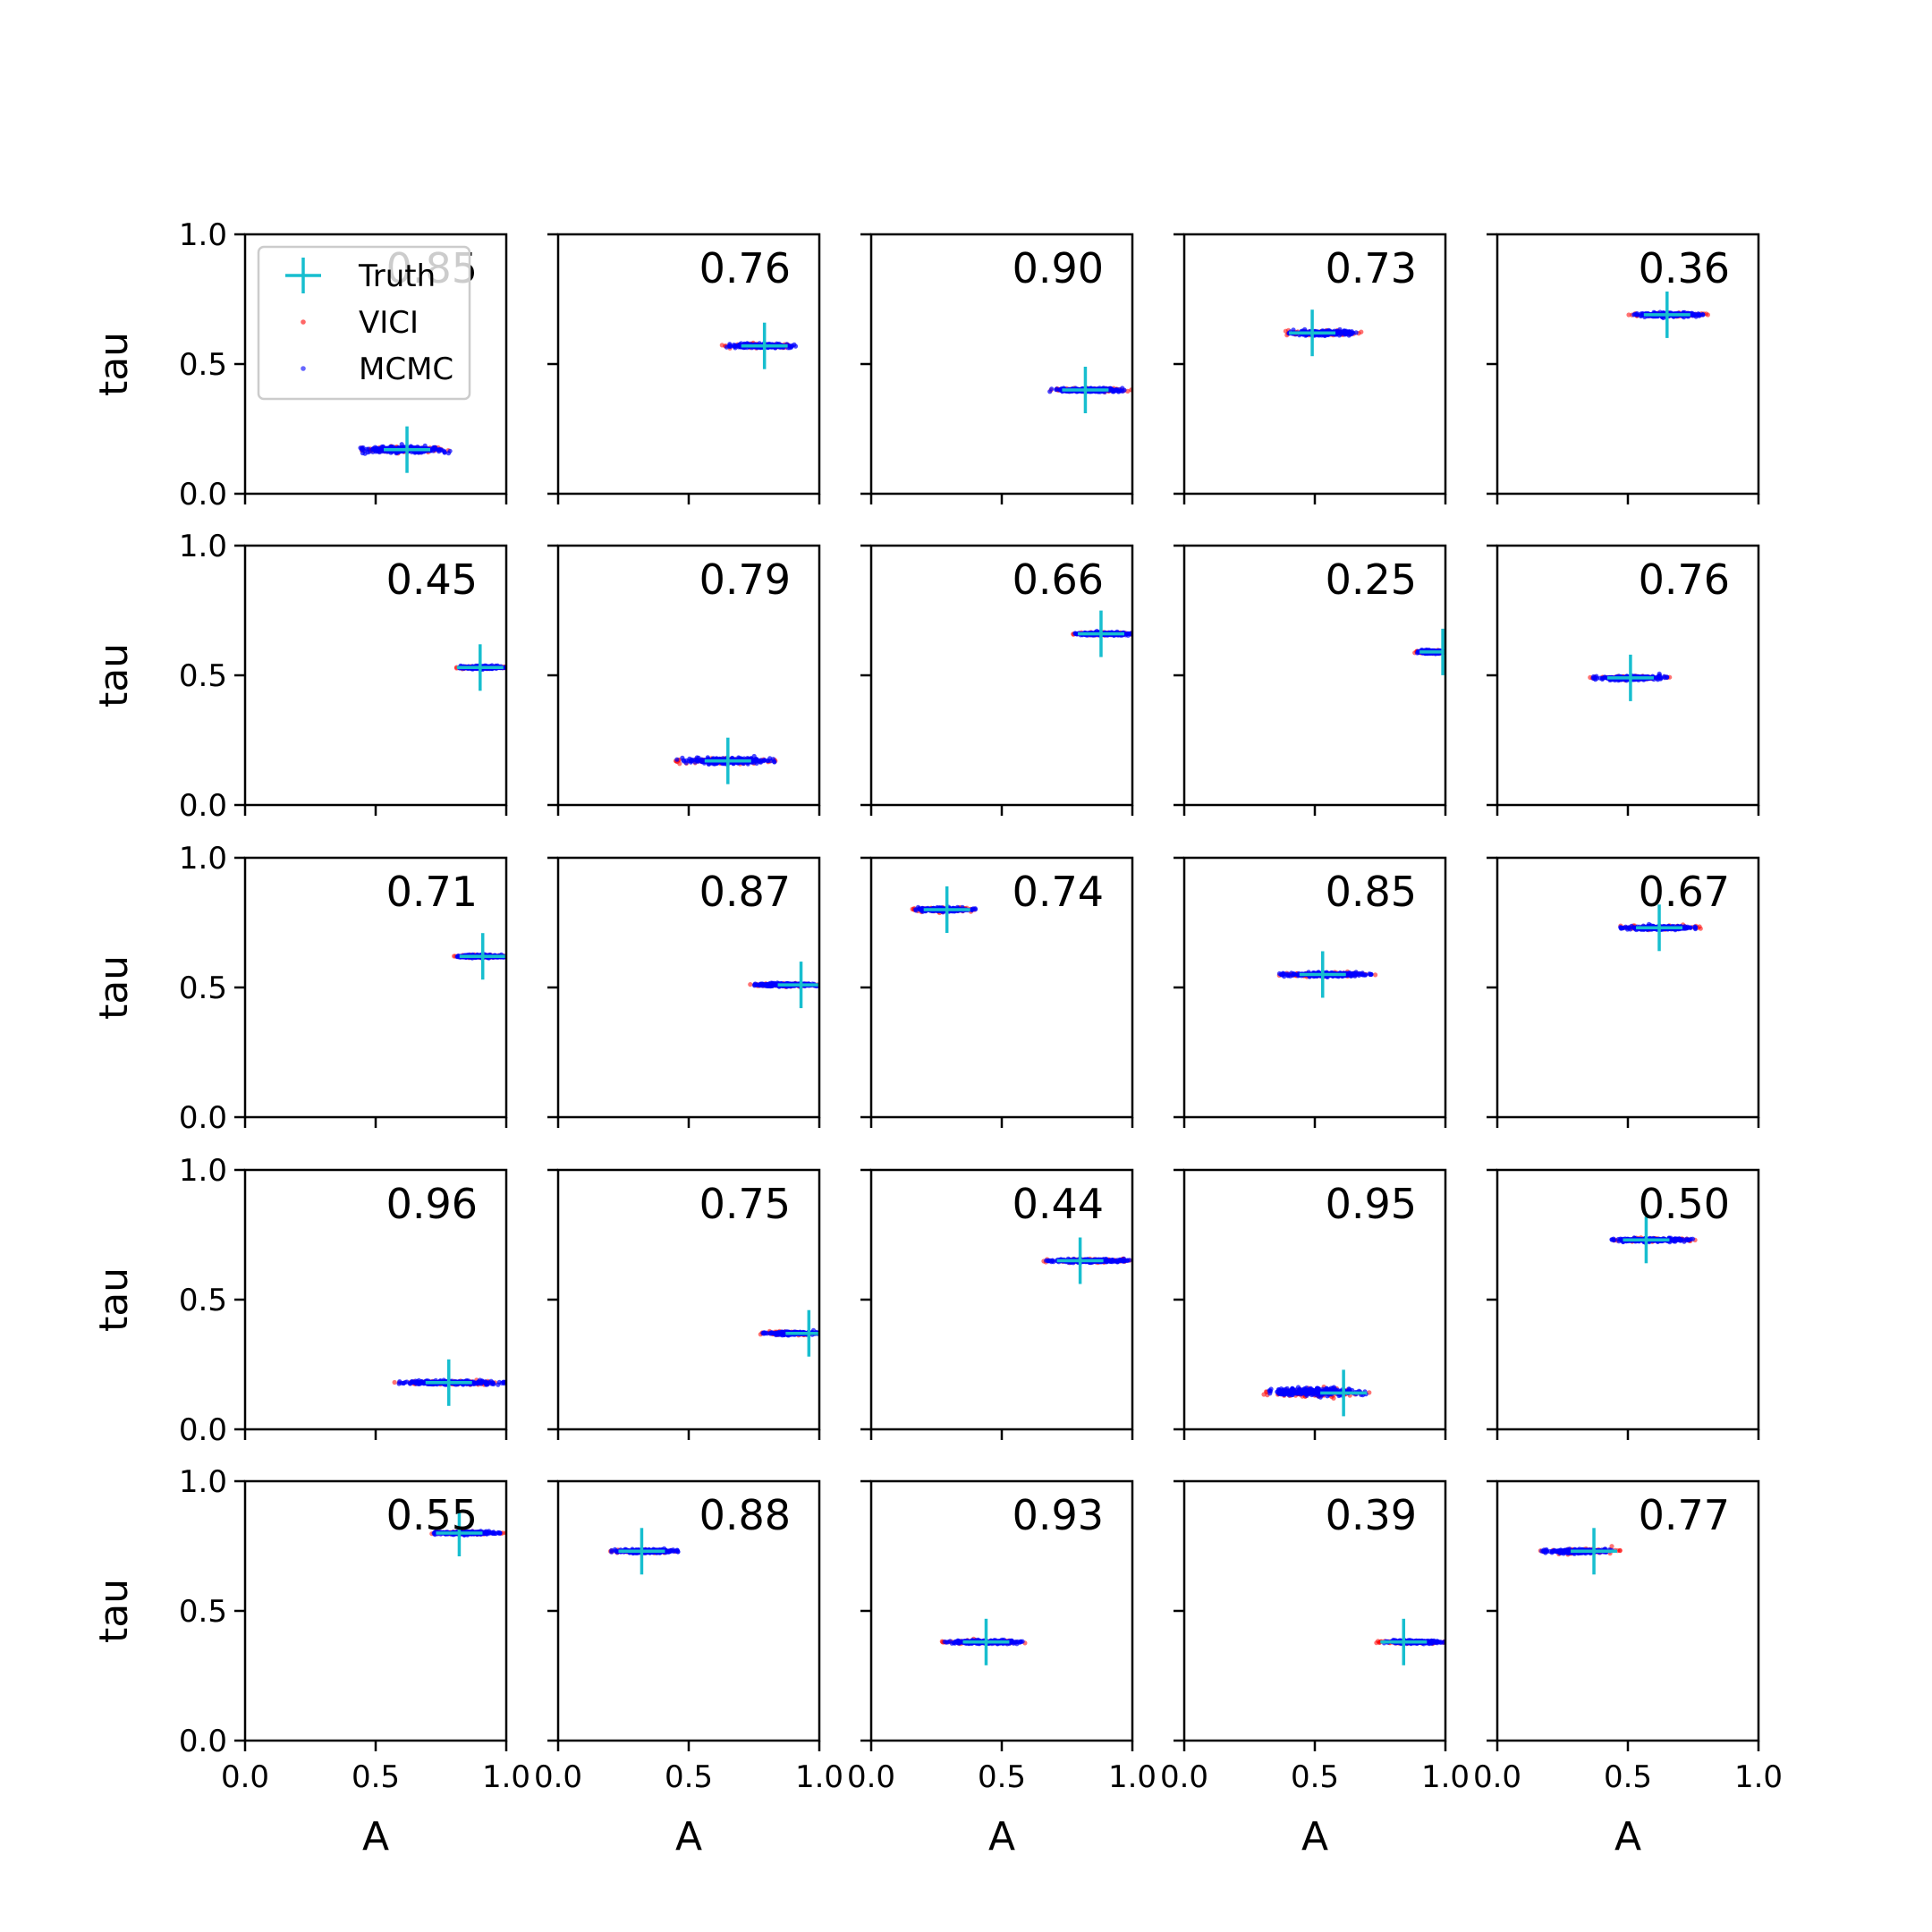 The width and height of the screenshot is (1932, 1932). Describe the element at coordinates (684, 680) in the screenshot. I see `subplot-7: 0.79` at that location.